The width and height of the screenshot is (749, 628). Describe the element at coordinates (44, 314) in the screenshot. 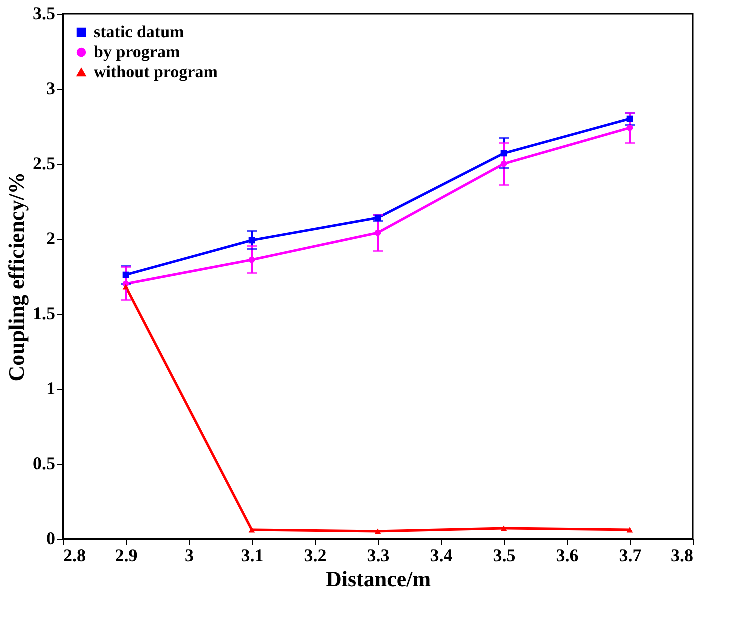

I see `y-tick-label: 1.5` at that location.